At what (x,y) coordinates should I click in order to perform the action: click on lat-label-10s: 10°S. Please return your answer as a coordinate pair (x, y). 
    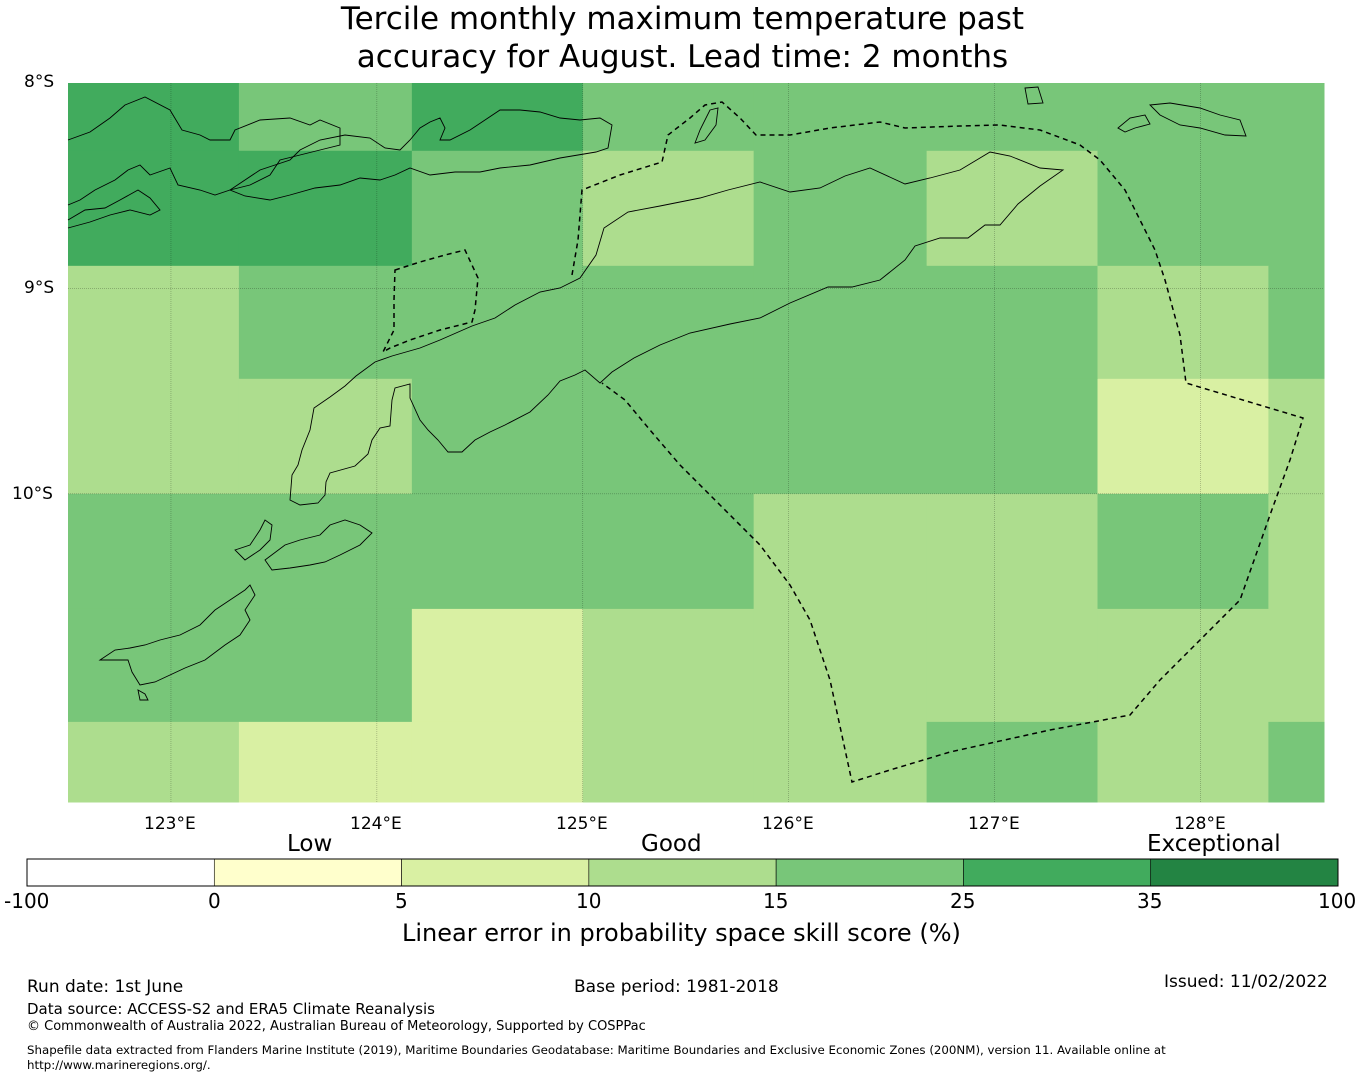
    Looking at the image, I should click on (32, 494).